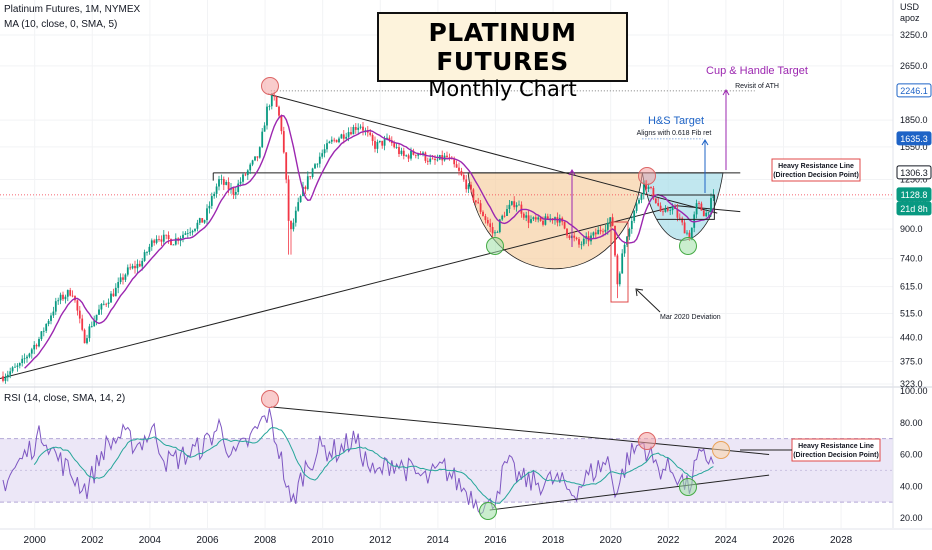 The width and height of the screenshot is (932, 550). What do you see at coordinates (911, 384) in the screenshot?
I see `price-tick-label: 323.0` at bounding box center [911, 384].